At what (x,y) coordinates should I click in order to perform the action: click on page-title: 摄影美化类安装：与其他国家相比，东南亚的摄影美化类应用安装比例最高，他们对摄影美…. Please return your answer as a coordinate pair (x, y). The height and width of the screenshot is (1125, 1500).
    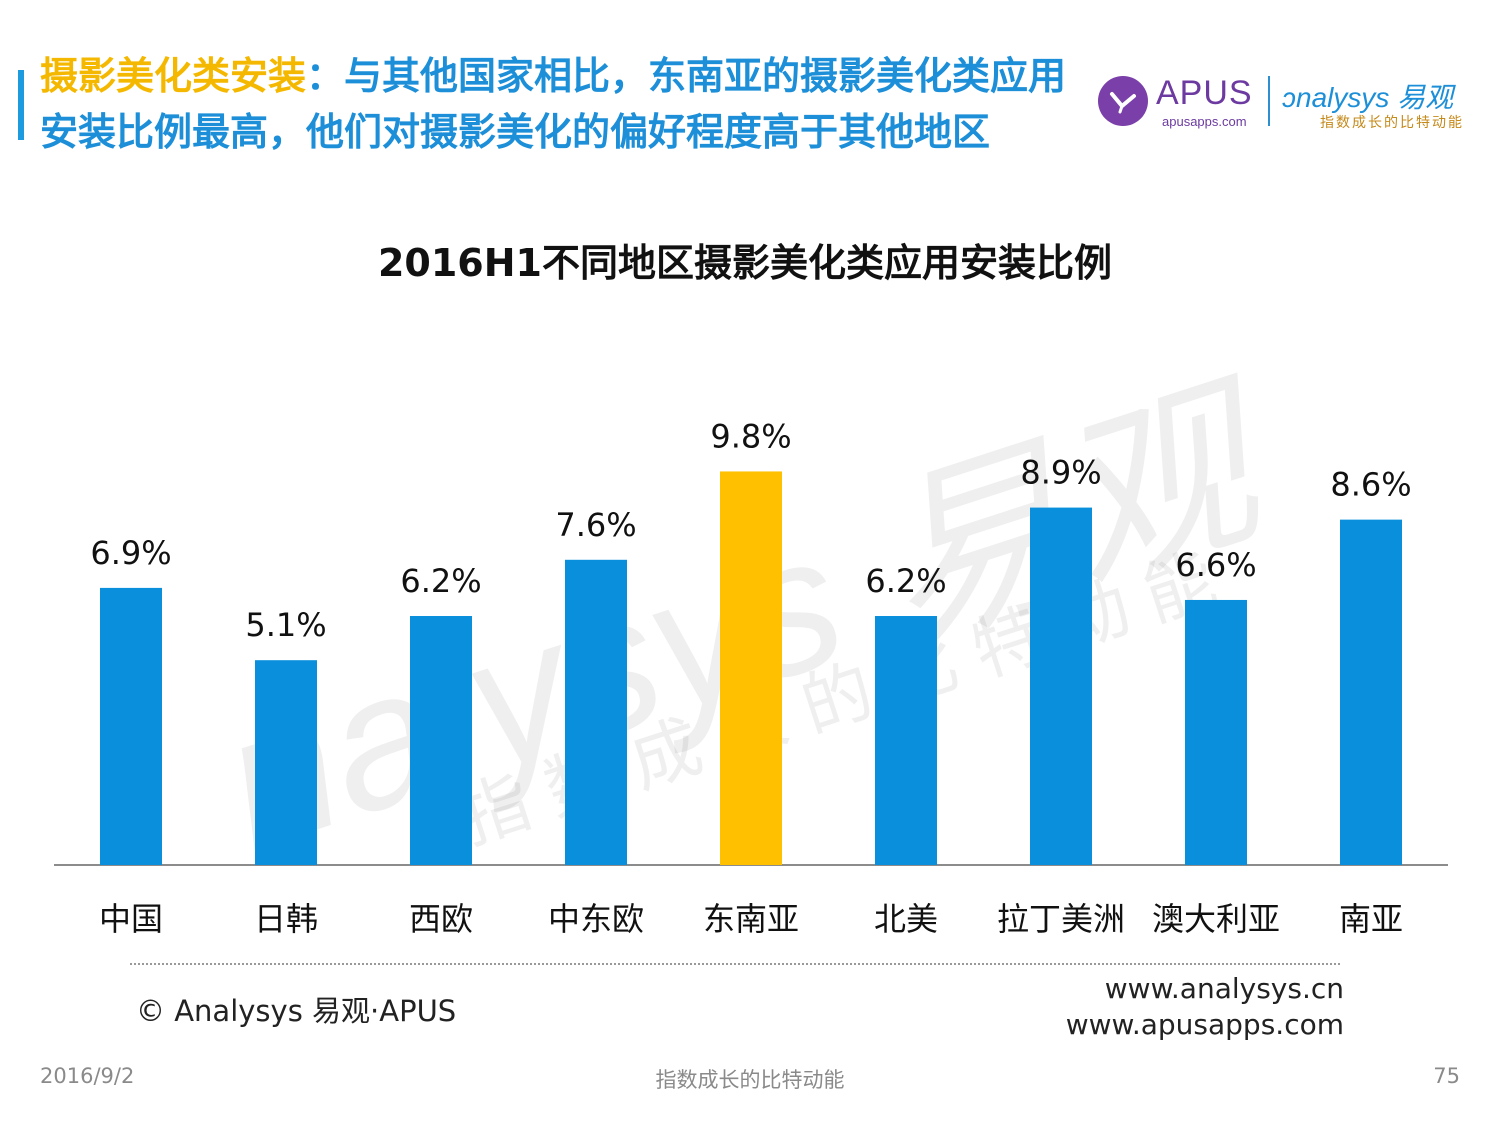
    Looking at the image, I should click on (570, 104).